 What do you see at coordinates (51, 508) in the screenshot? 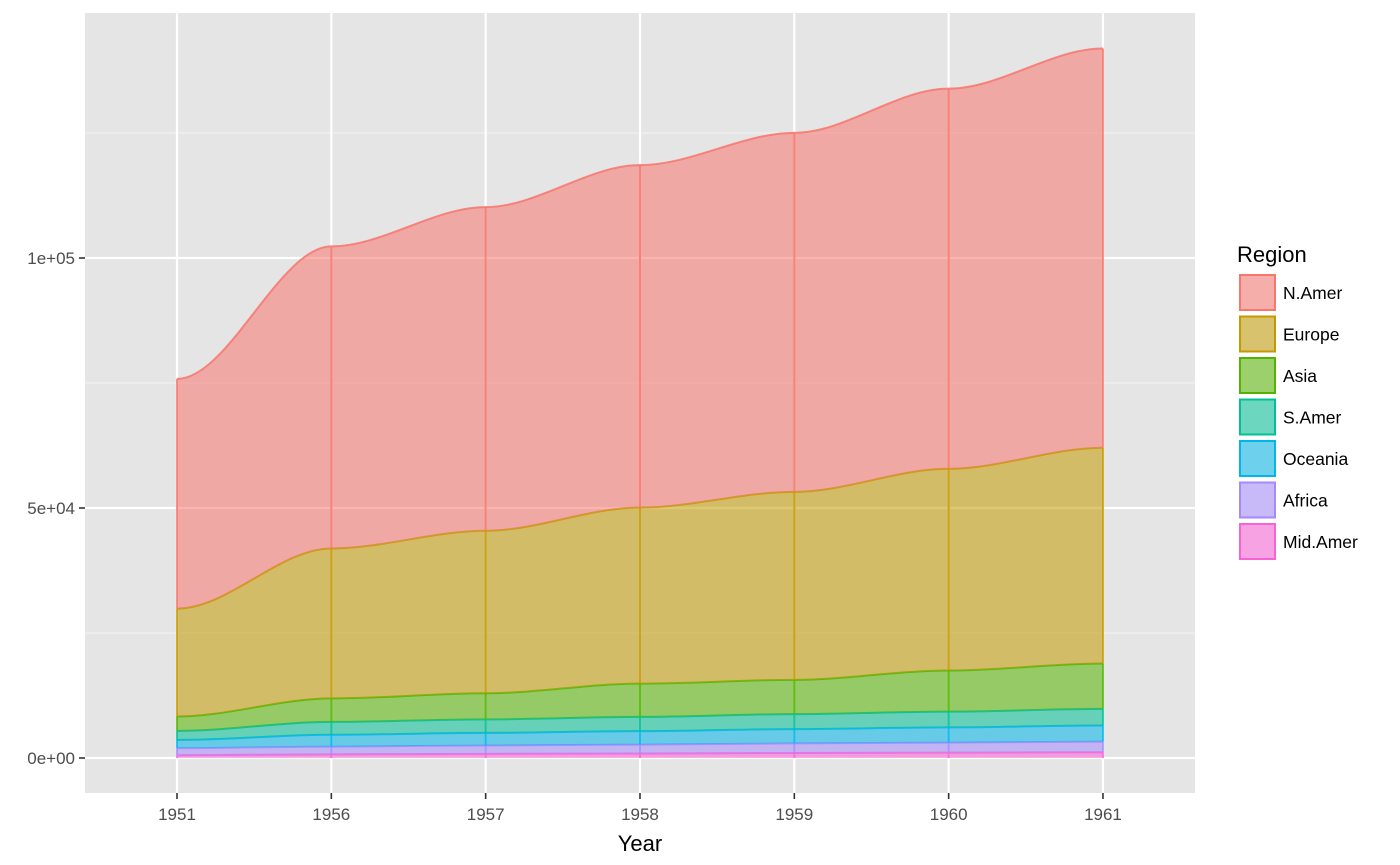
I see `y-tick-label: 5e+04` at bounding box center [51, 508].